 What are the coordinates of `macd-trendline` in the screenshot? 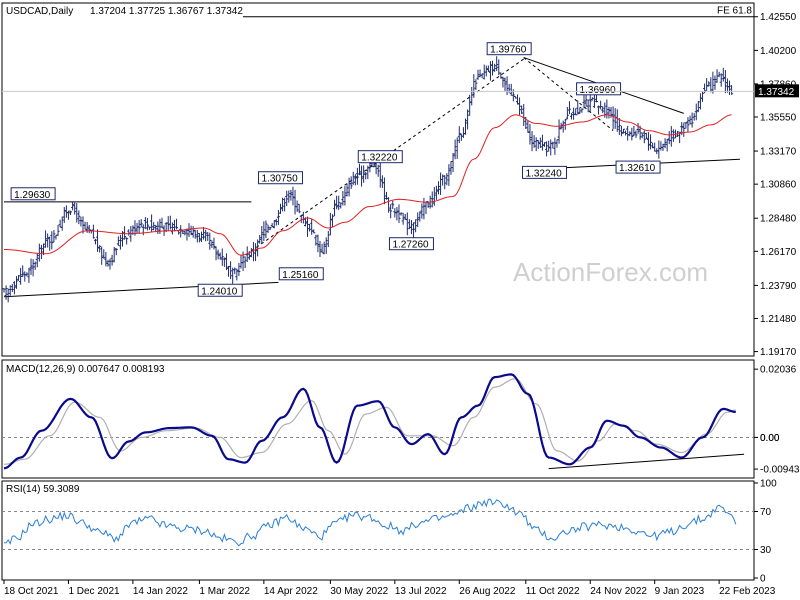 It's located at (646, 461).